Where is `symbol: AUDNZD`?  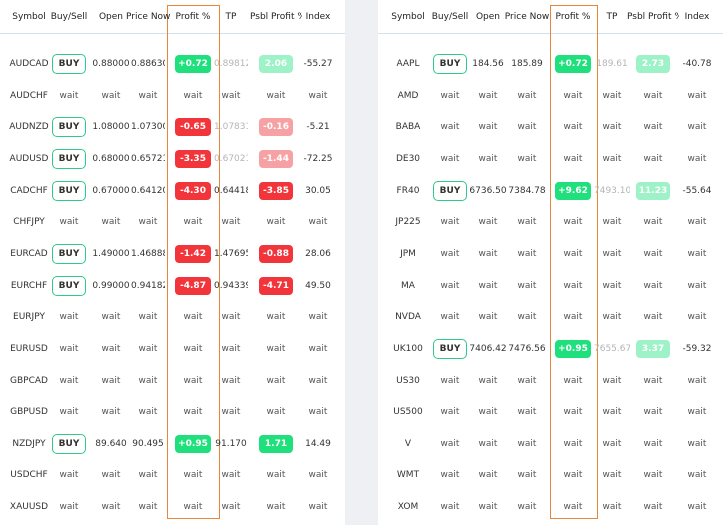
symbol: AUDNZD is located at coordinates (29, 127).